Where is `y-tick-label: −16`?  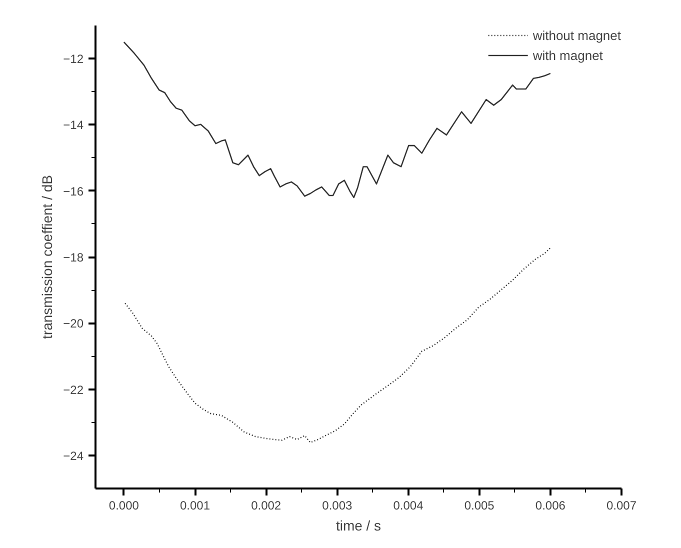
y-tick-label: −16 is located at coordinates (73, 191).